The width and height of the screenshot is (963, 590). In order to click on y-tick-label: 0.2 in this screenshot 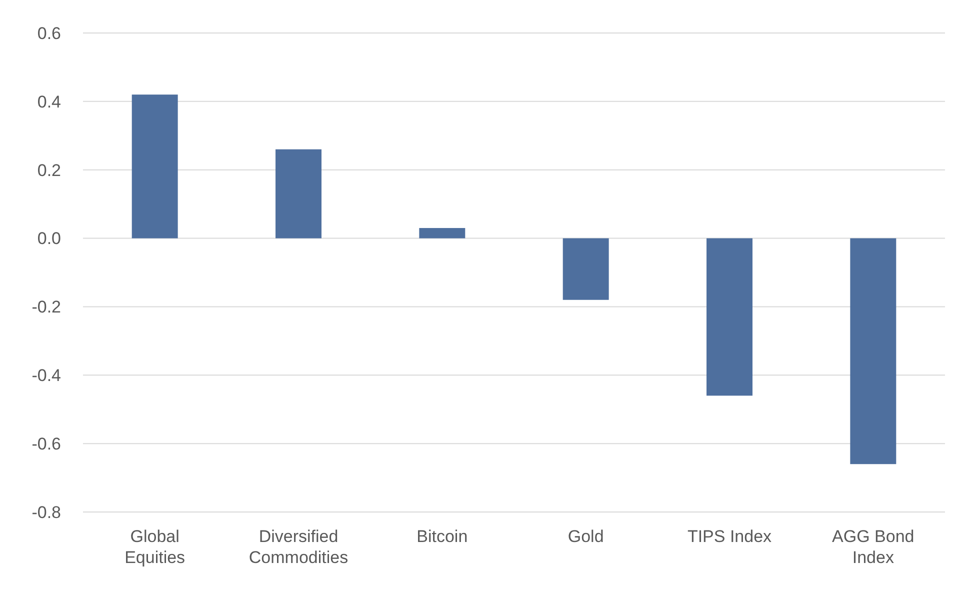, I will do `click(49, 170)`.